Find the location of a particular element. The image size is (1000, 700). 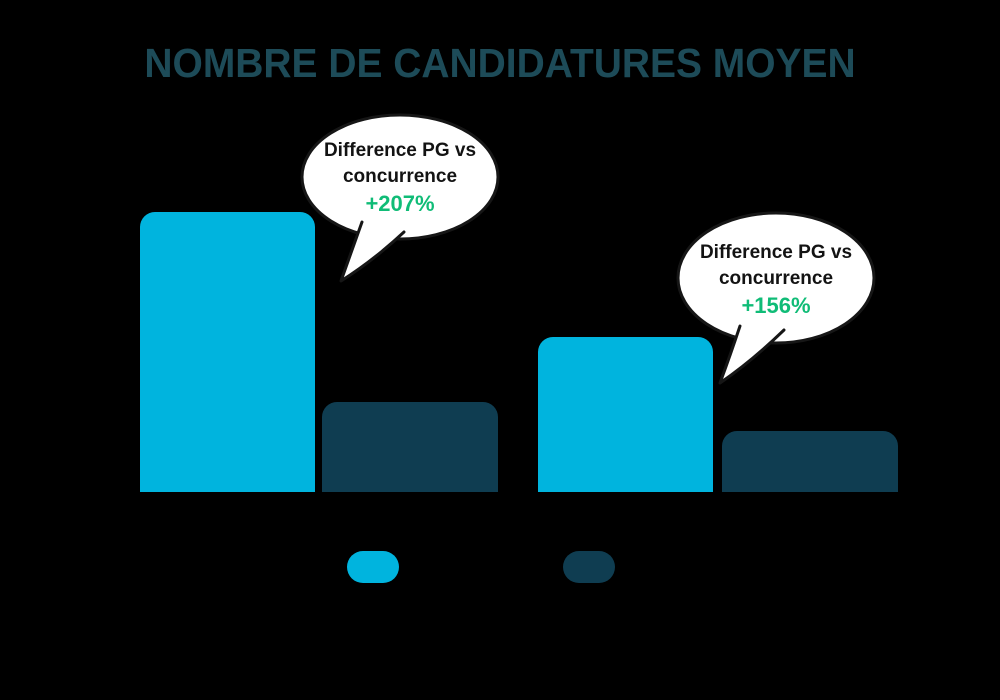

annotation-2-line2: concurrence is located at coordinates (776, 278).